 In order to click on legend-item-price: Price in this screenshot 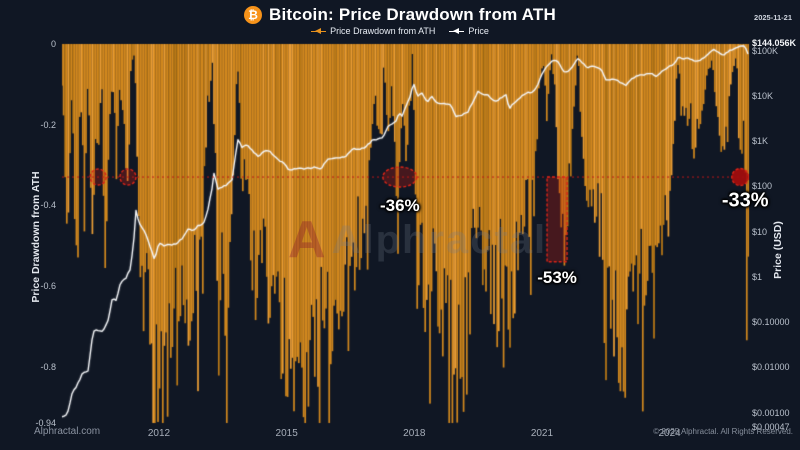, I will do `click(469, 31)`.